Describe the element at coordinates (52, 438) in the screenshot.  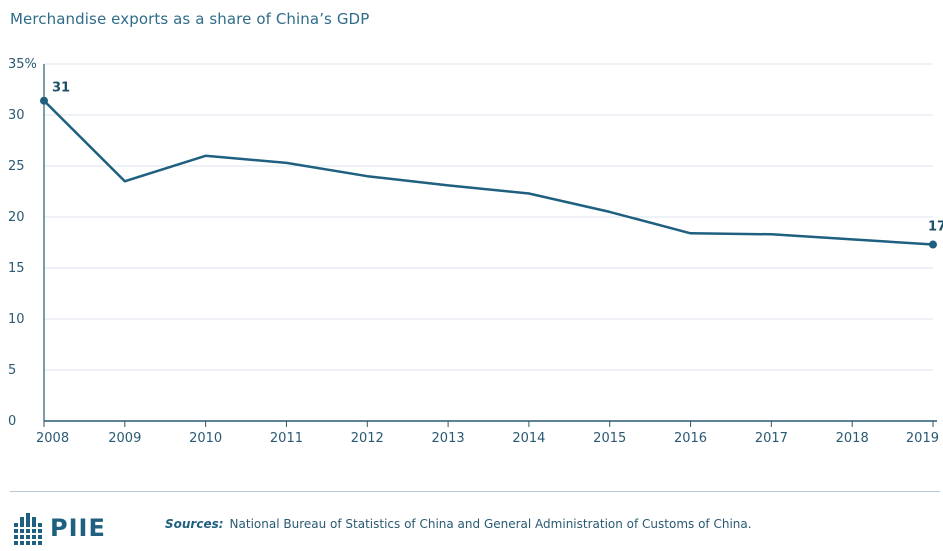
I see `x-tick-label: 2008` at that location.